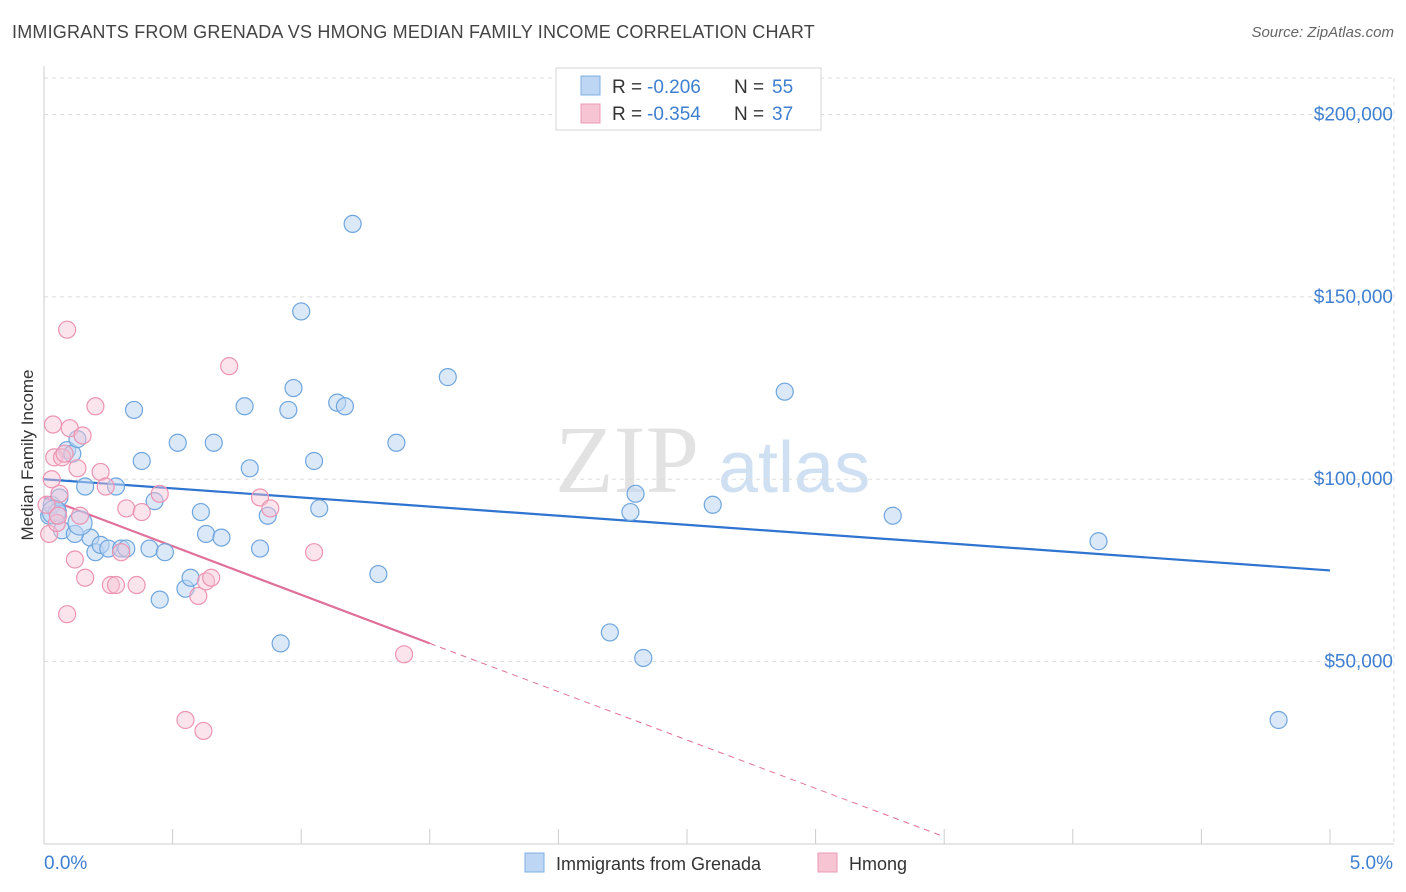 This screenshot has height=892, width=1406. I want to click on bottom-legend-label-hmong: Hmong, so click(878, 864).